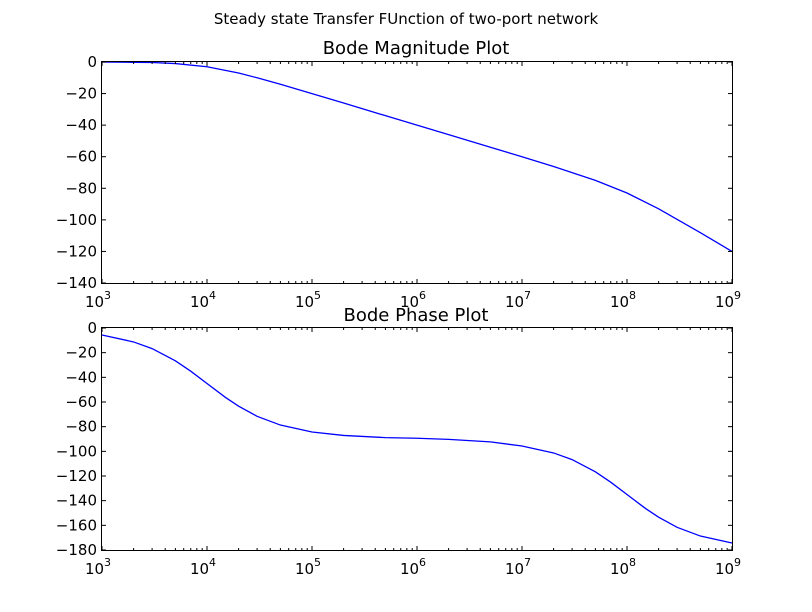 The width and height of the screenshot is (812, 612). I want to click on magnitude-ytick-label: −40, so click(81, 125).